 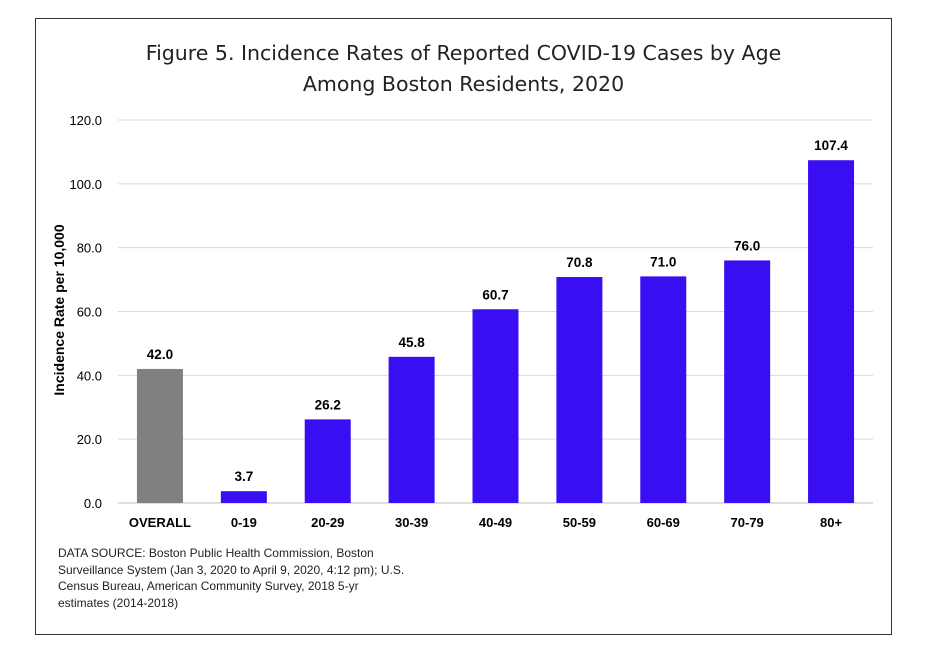 I want to click on y-tick-label: 20.0, so click(x=89, y=439).